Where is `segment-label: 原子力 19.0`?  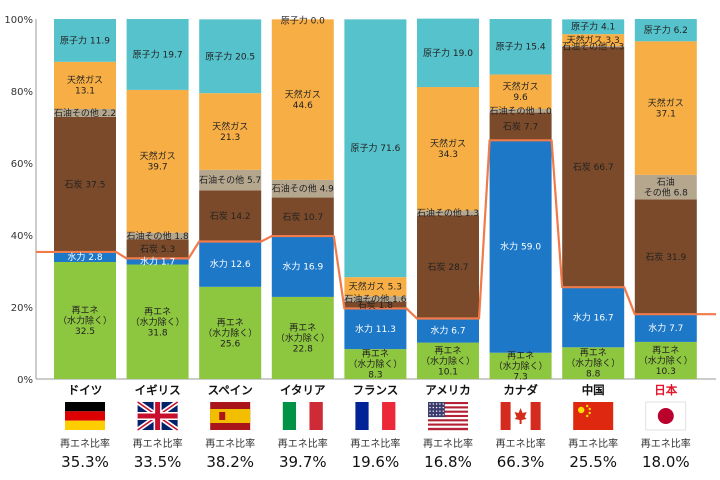
segment-label: 原子力 19.0 is located at coordinates (448, 53).